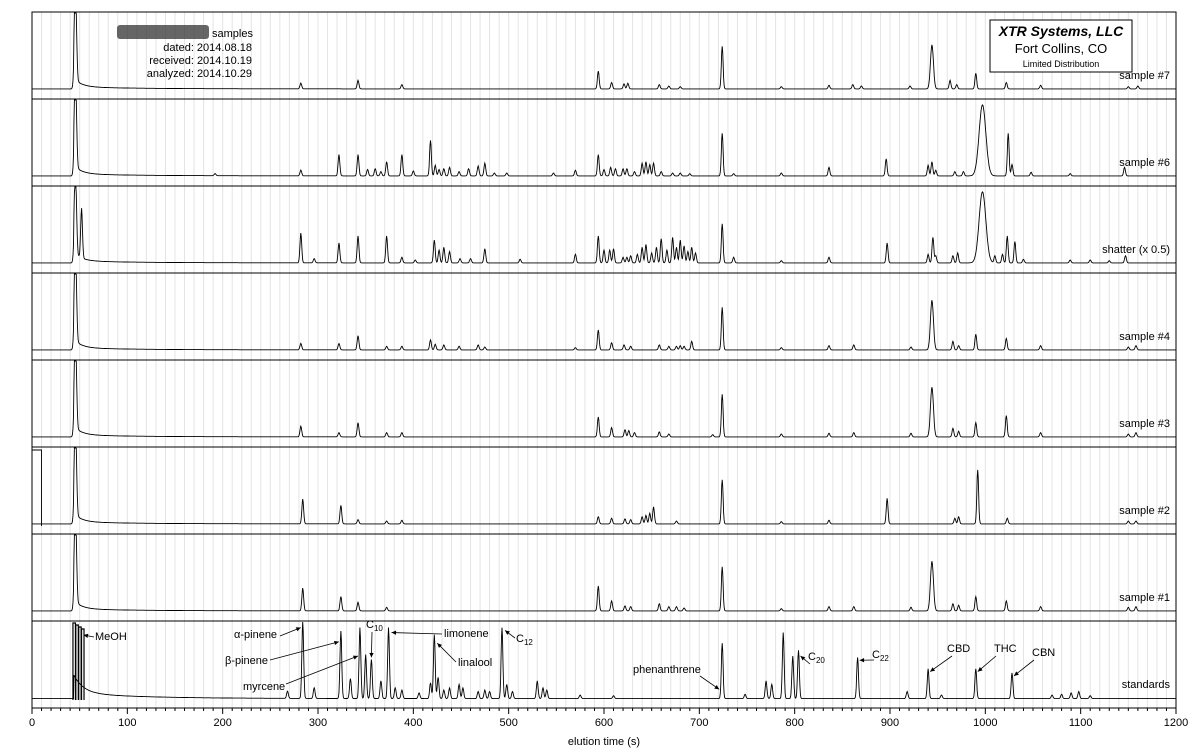 This screenshot has width=1200, height=755. I want to click on annotation-subscript: 10, so click(378, 628).